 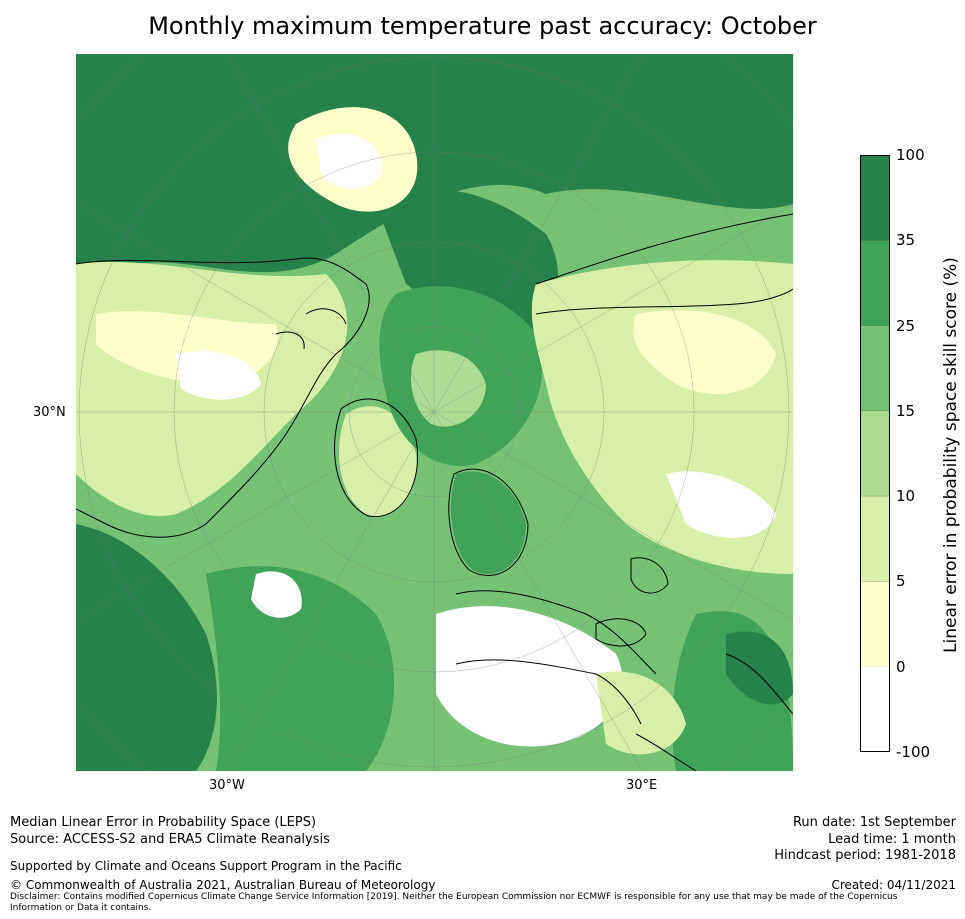 I want to click on colorbar-tick-label: 10, so click(x=906, y=496).